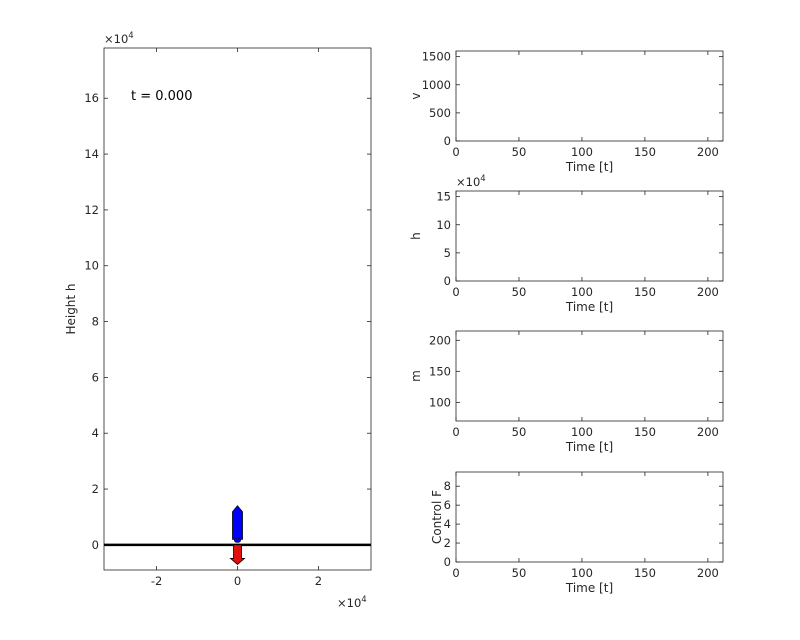  I want to click on x-tick-label: 2, so click(318, 581).